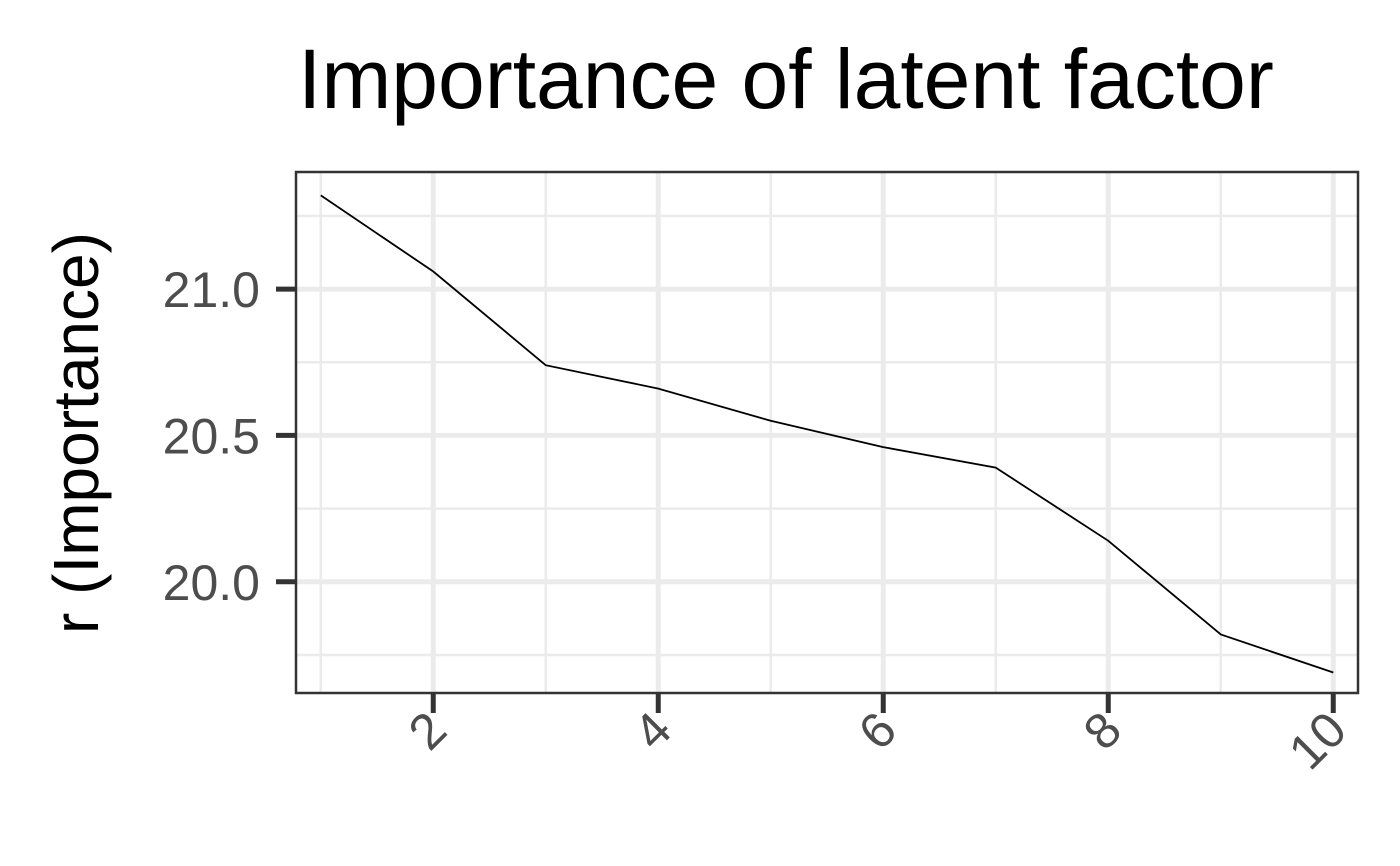  What do you see at coordinates (786, 79) in the screenshot?
I see `chart-title: Importance of latent factor` at bounding box center [786, 79].